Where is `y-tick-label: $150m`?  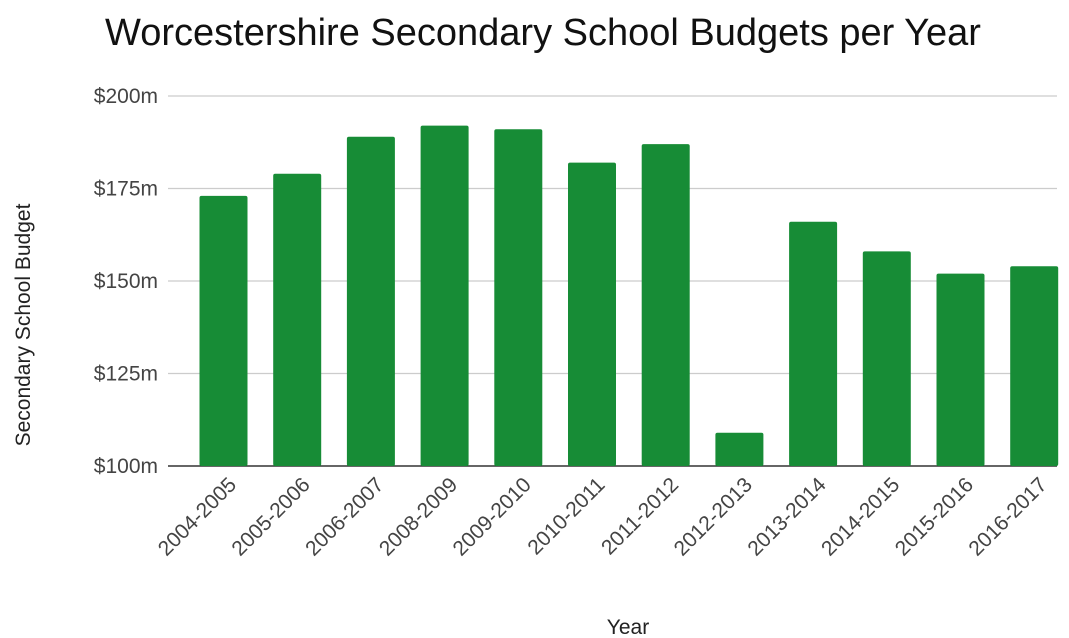 y-tick-label: $150m is located at coordinates (126, 281).